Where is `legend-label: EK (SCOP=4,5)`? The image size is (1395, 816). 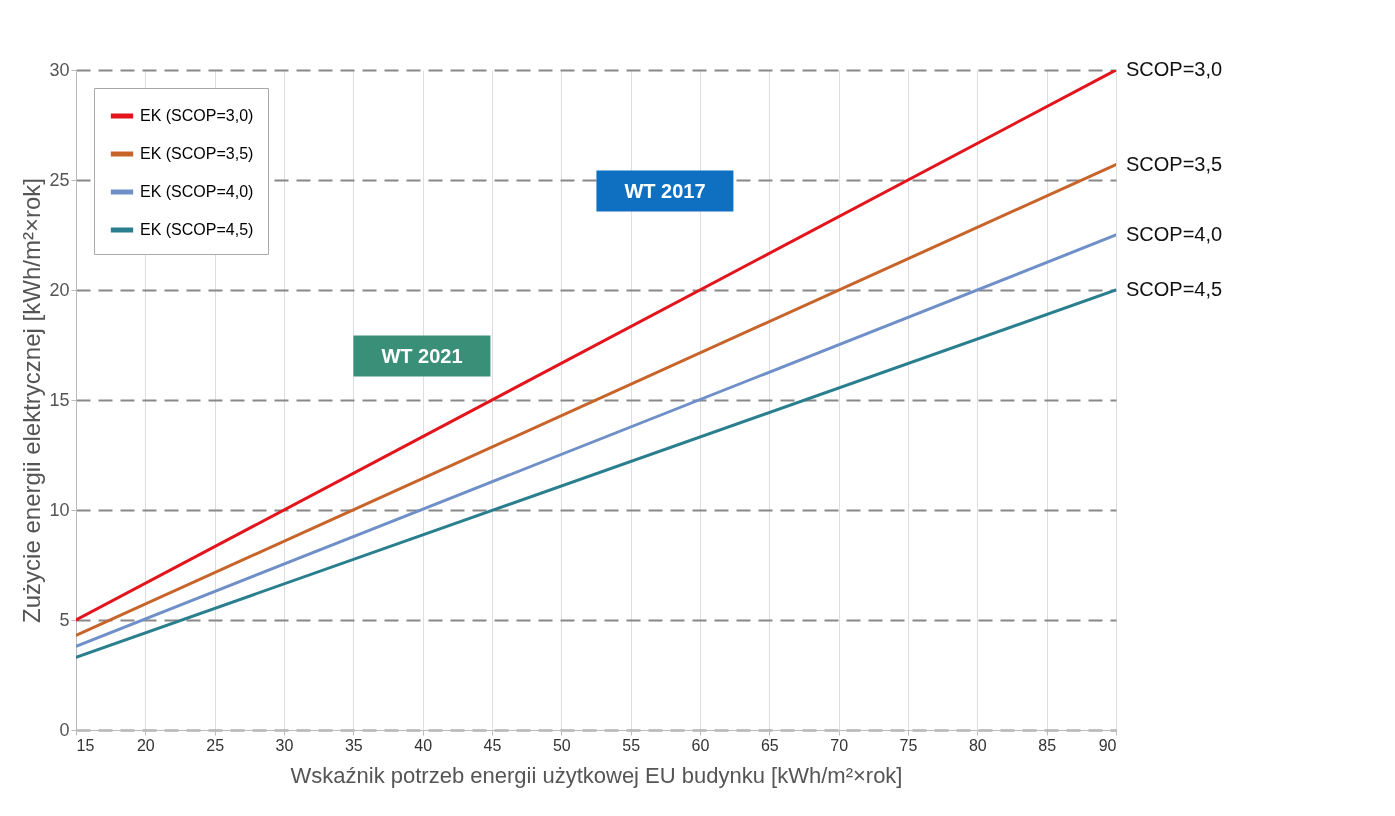
legend-label: EK (SCOP=4,5) is located at coordinates (197, 229).